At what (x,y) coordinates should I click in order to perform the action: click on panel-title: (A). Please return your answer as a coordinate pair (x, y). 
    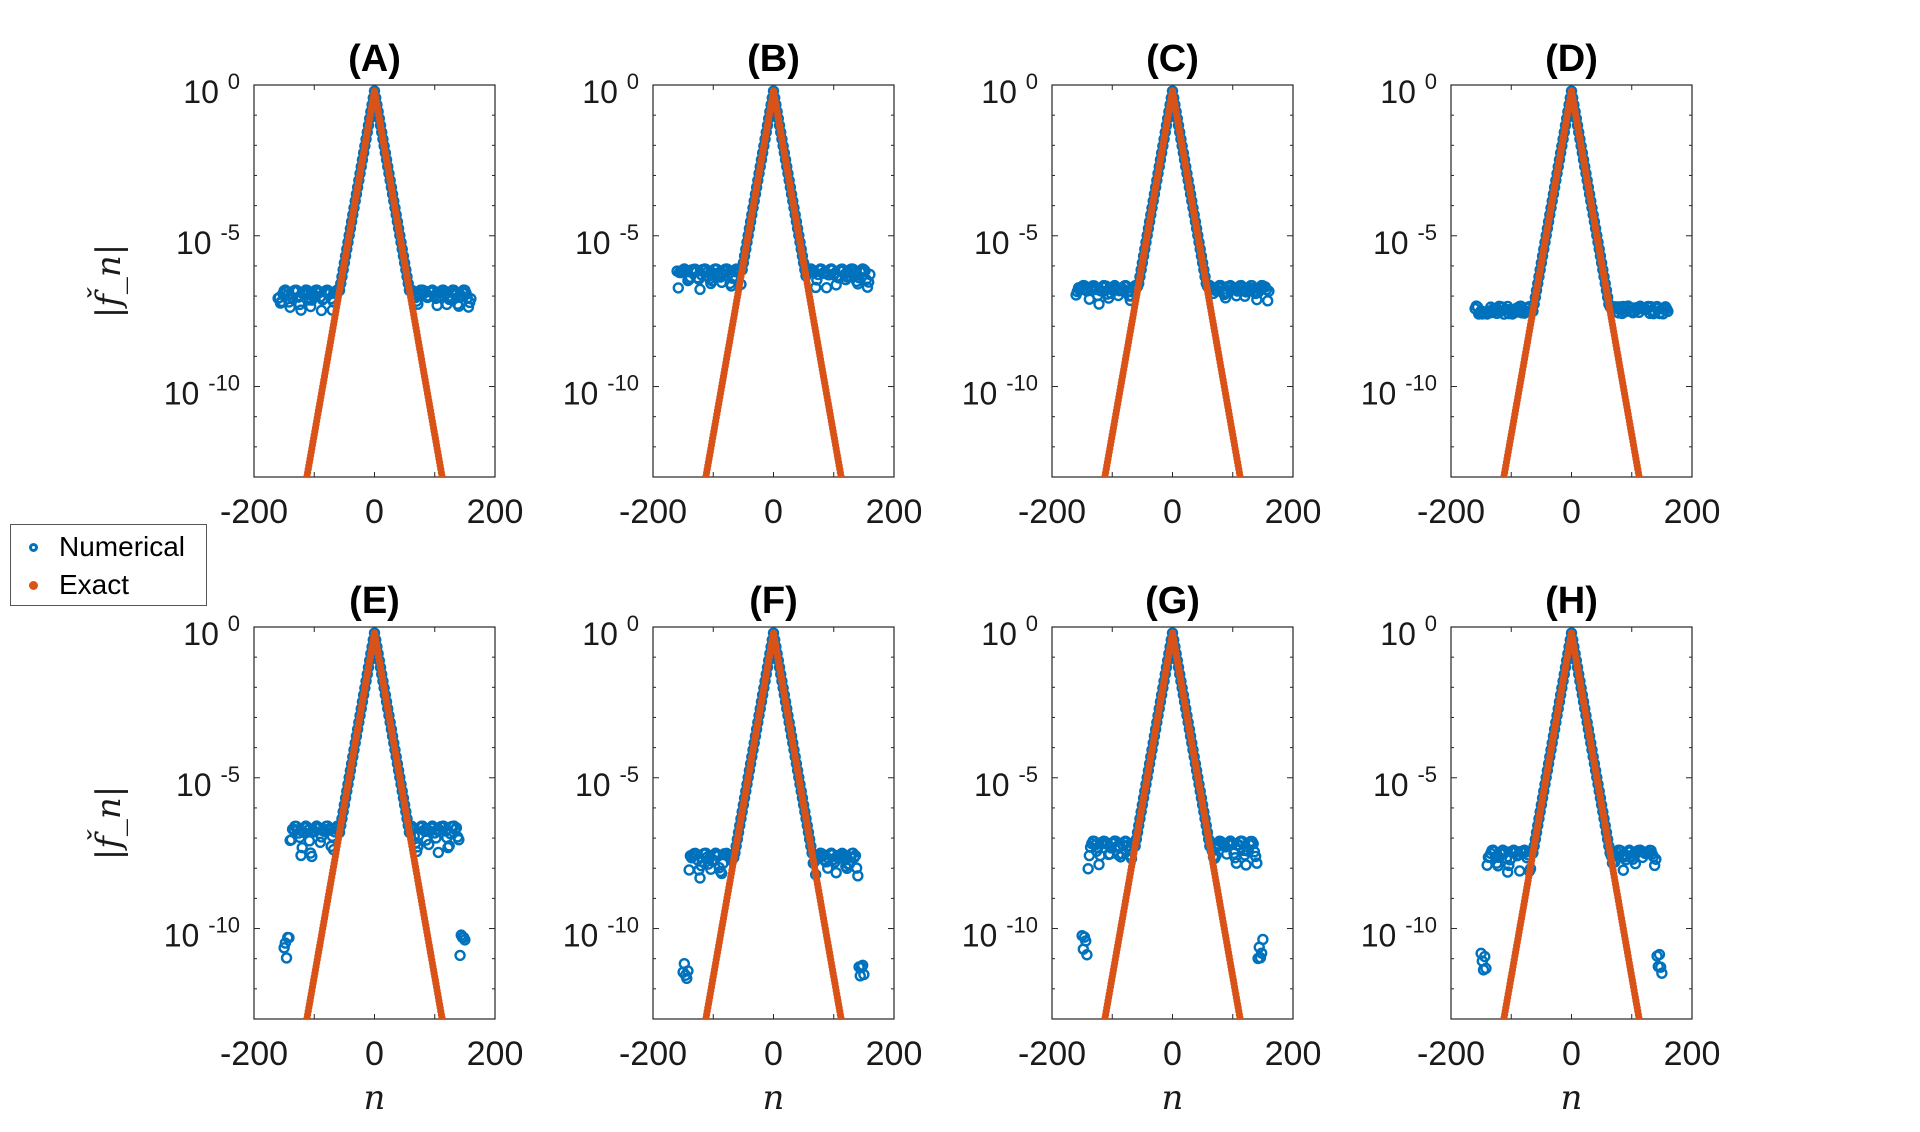
    Looking at the image, I should click on (374, 59).